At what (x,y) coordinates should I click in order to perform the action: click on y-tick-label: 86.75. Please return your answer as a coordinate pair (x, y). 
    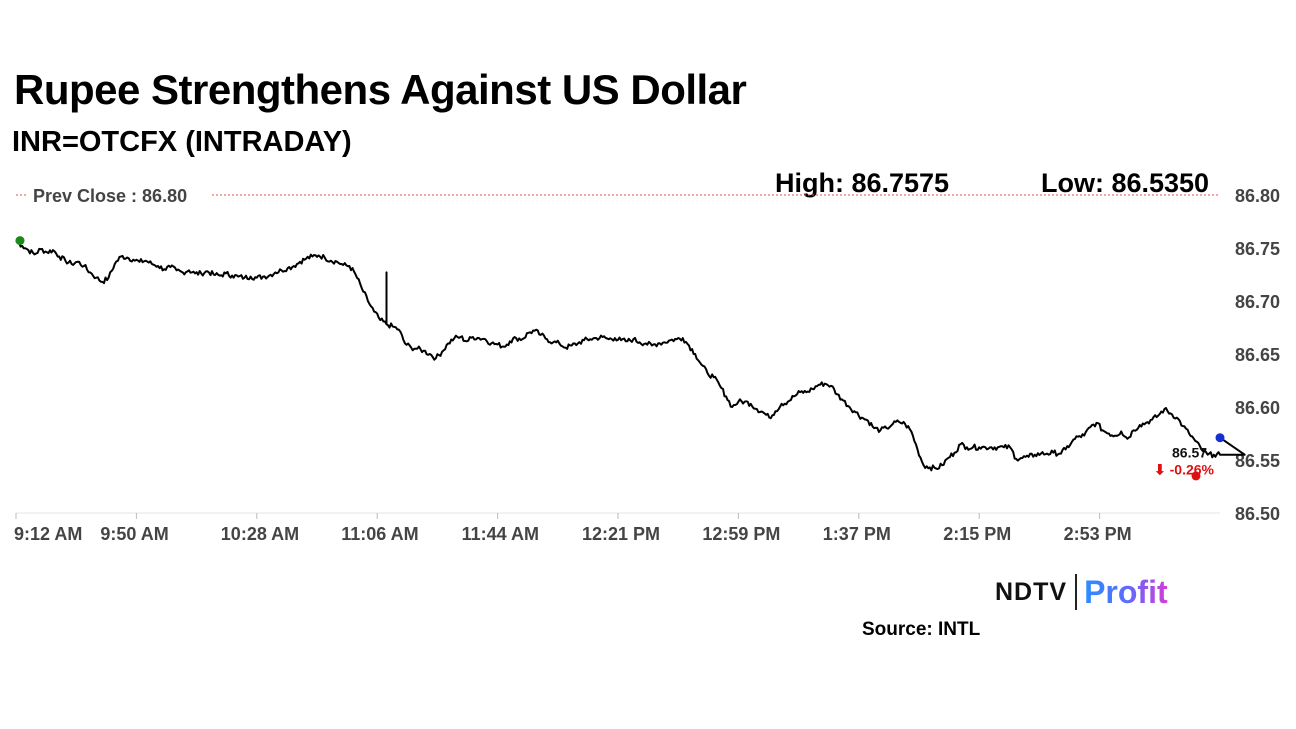
    Looking at the image, I should click on (1257, 249).